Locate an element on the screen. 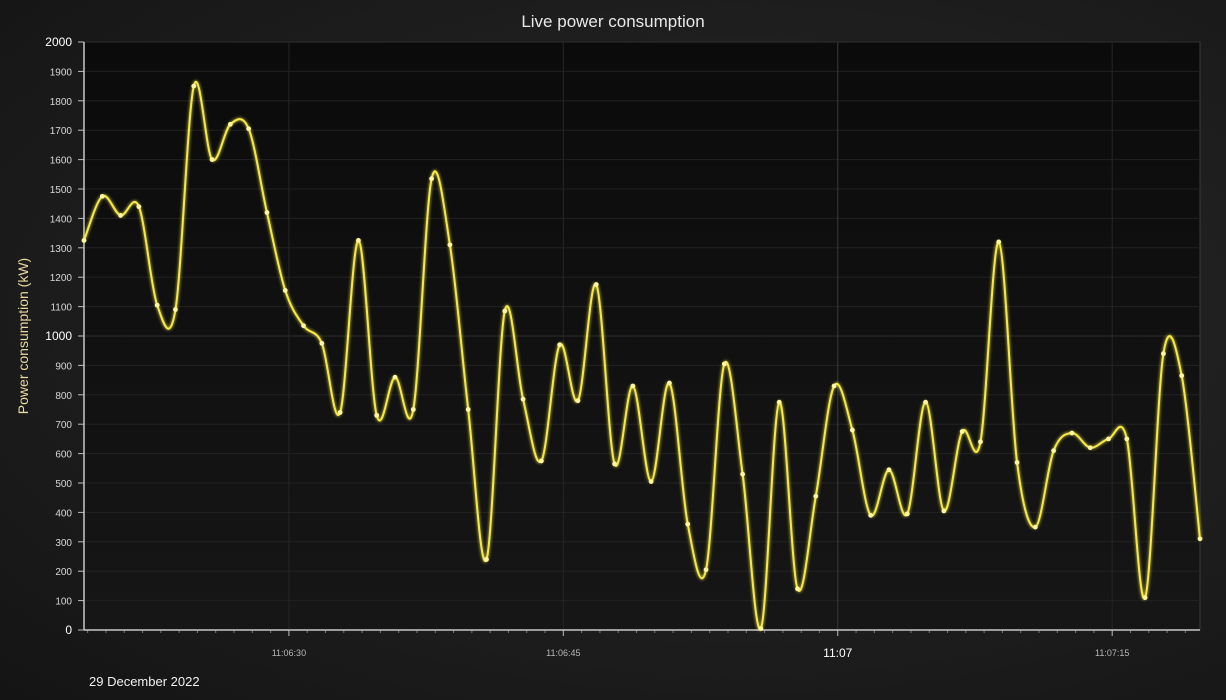 The width and height of the screenshot is (1226, 700). y-tick-label: 1300 is located at coordinates (61, 249).